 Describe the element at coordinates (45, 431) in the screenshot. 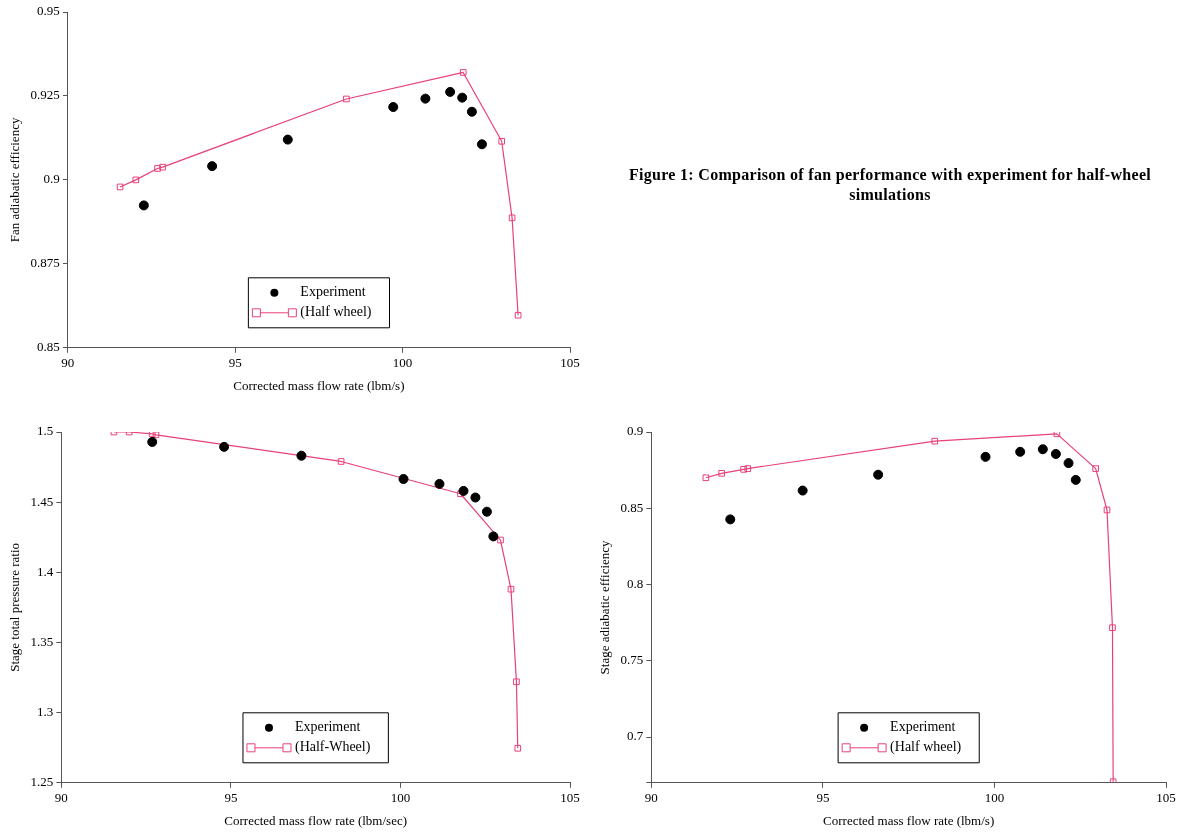

I see `y-tick-label: 1.5` at that location.